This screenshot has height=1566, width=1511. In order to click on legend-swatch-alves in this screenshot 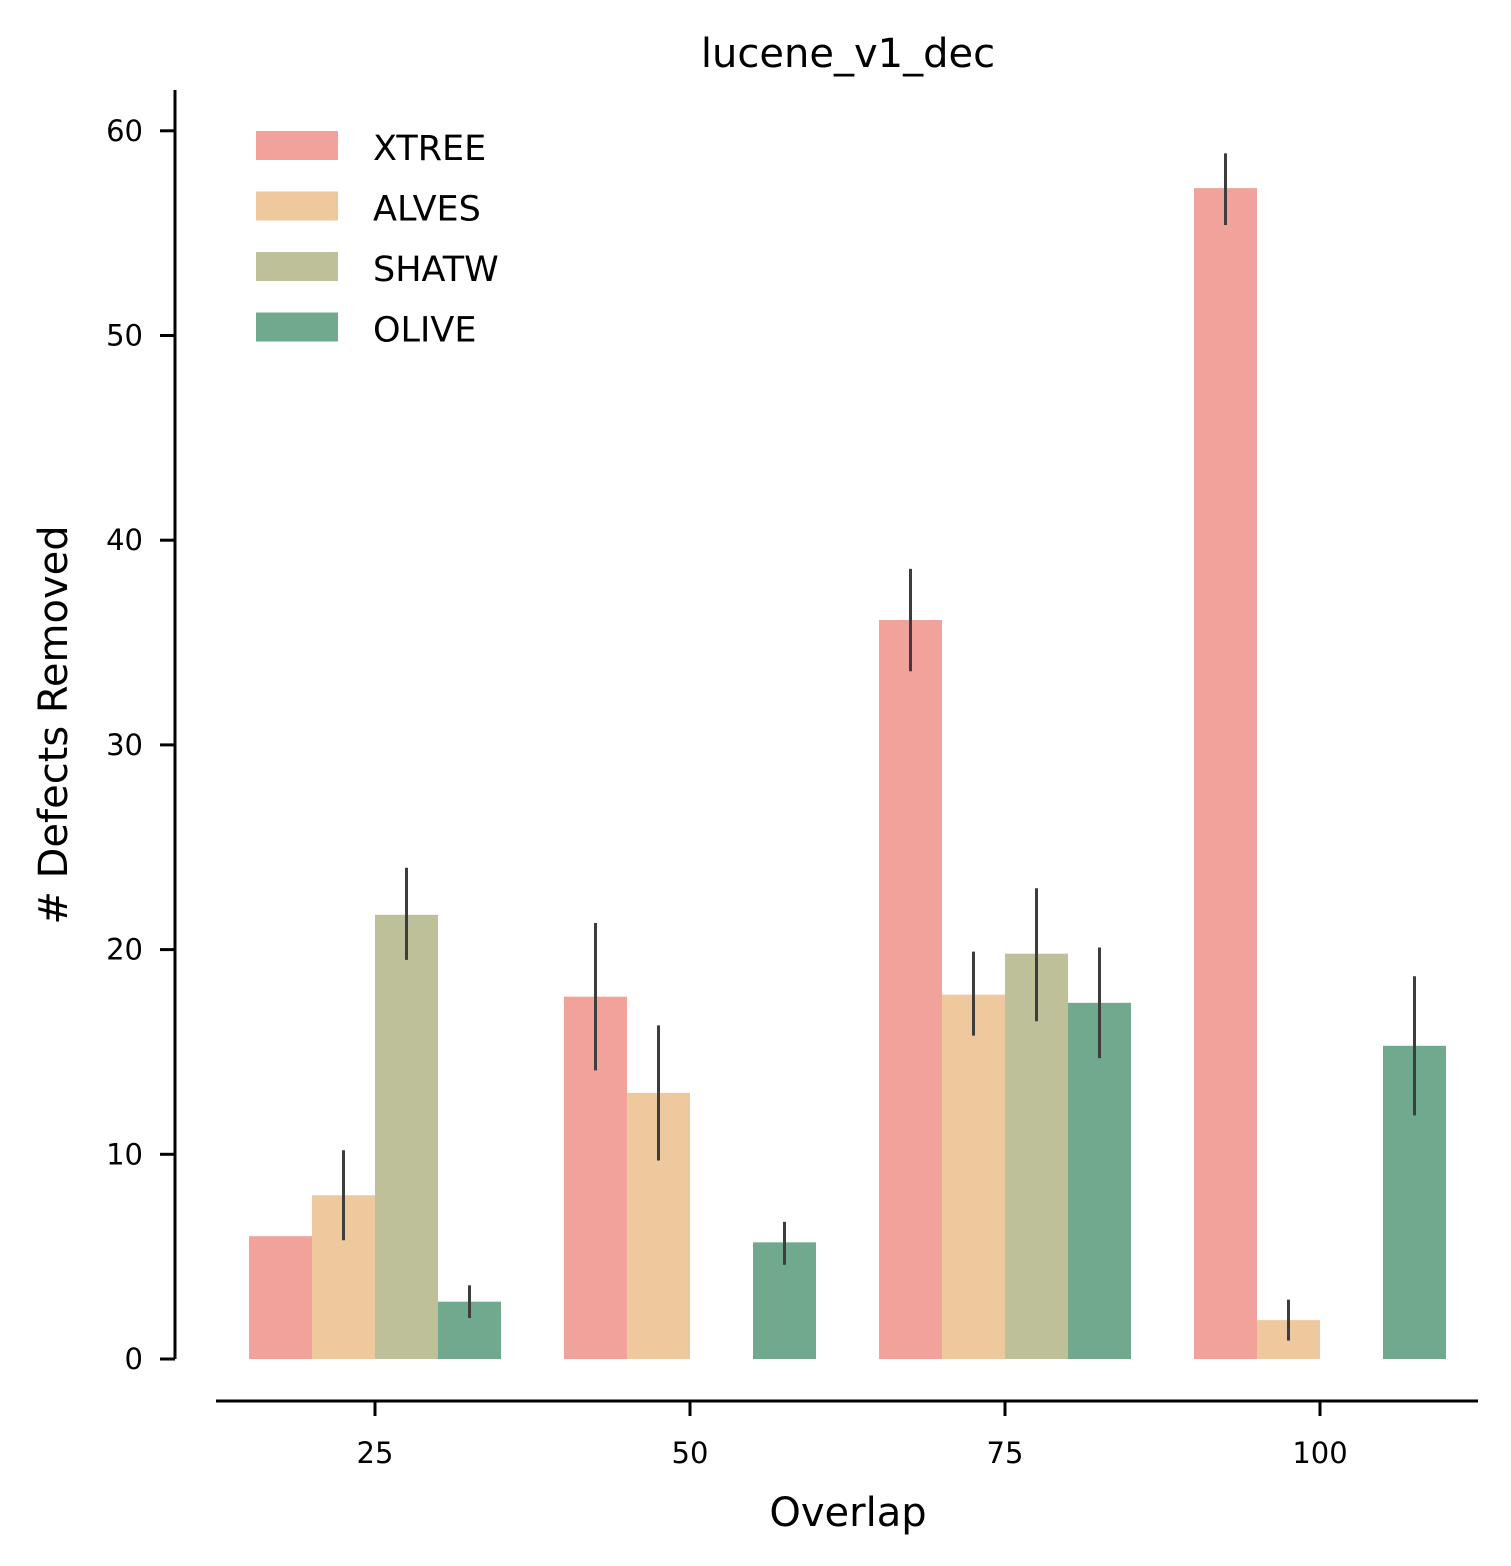, I will do `click(297, 206)`.